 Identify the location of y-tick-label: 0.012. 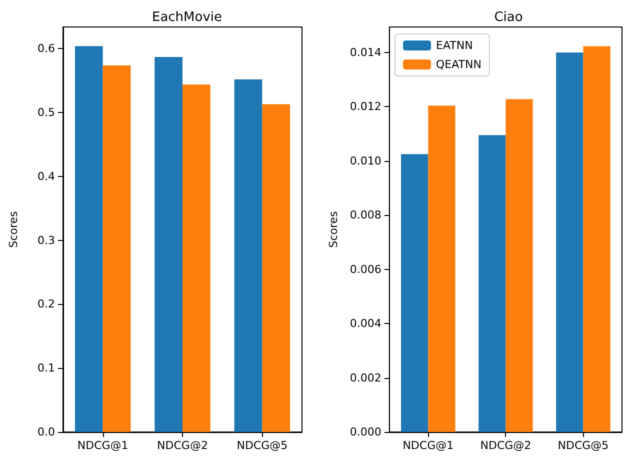
(366, 107).